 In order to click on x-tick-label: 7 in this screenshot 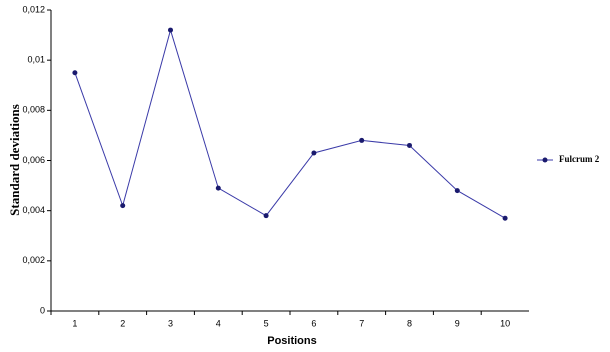, I will do `click(361, 323)`.